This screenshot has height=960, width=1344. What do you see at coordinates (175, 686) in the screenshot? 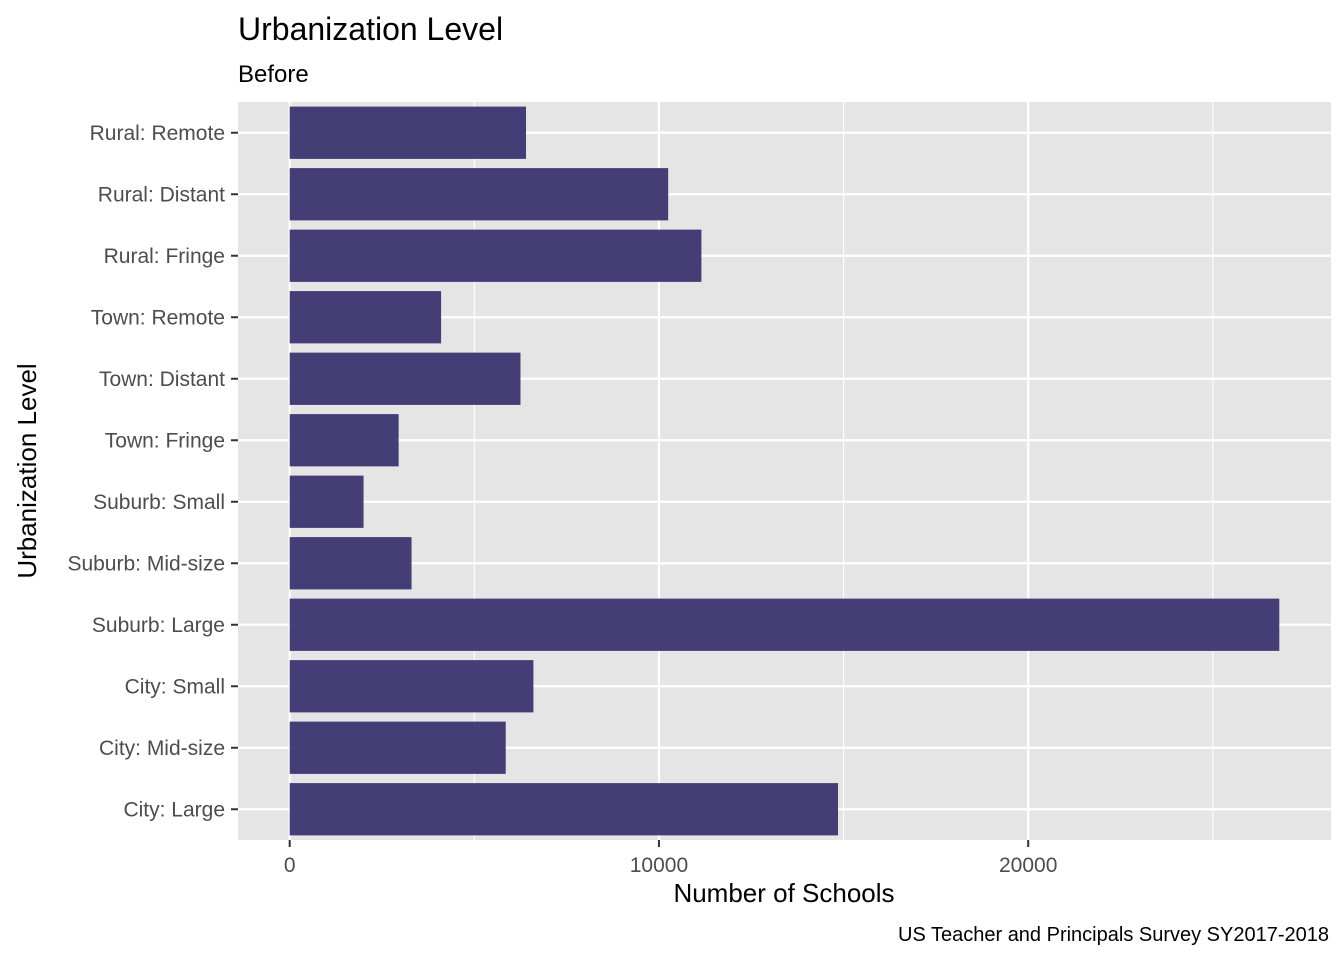
I see `y-tick-label: City: Small` at bounding box center [175, 686].